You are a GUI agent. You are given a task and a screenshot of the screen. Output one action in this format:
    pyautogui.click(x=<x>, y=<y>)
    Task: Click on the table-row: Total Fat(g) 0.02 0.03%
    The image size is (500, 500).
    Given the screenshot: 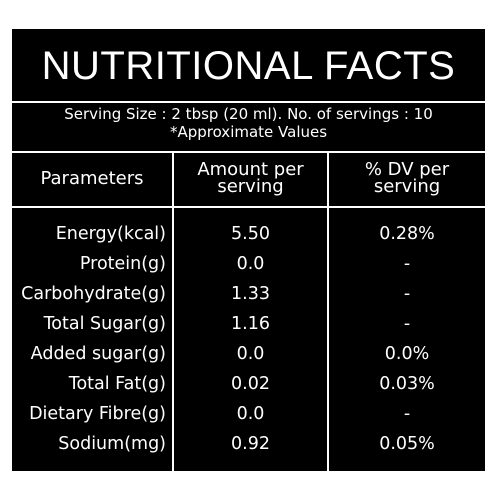 What is the action you would take?
    pyautogui.click(x=248, y=384)
    